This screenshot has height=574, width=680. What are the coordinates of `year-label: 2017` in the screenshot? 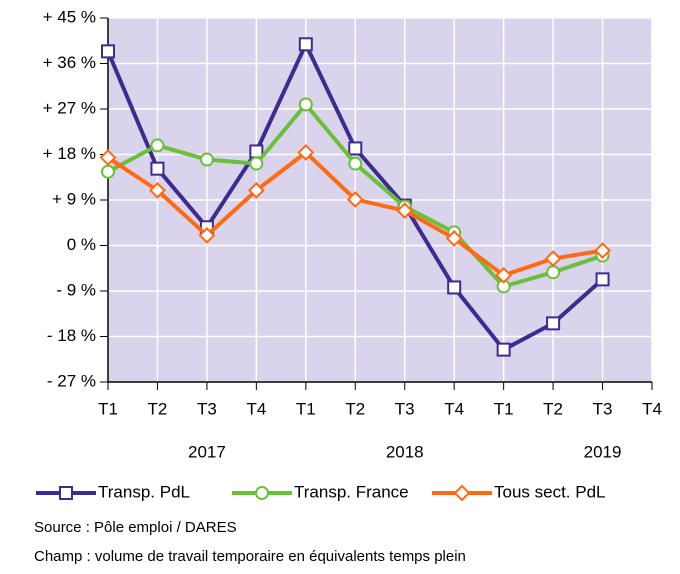 It's located at (207, 451).